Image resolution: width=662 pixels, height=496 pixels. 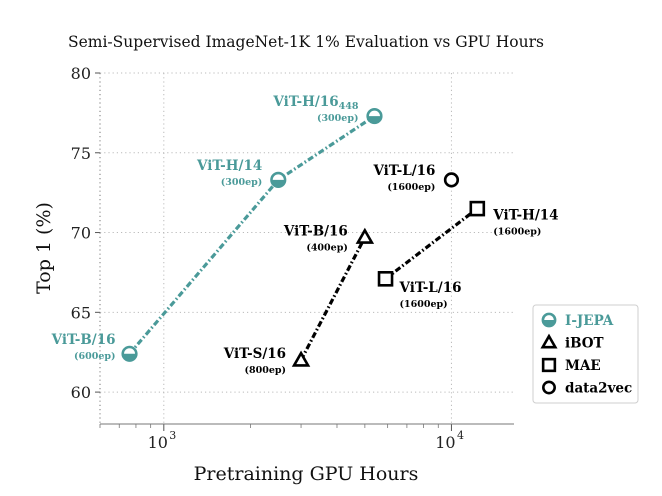 What do you see at coordinates (583, 366) in the screenshot?
I see `legend-label: MAE` at bounding box center [583, 366].